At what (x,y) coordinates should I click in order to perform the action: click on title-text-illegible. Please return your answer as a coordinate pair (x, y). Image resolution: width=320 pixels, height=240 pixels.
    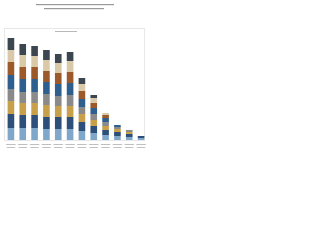
    Looking at the image, I should click on (75, 5).